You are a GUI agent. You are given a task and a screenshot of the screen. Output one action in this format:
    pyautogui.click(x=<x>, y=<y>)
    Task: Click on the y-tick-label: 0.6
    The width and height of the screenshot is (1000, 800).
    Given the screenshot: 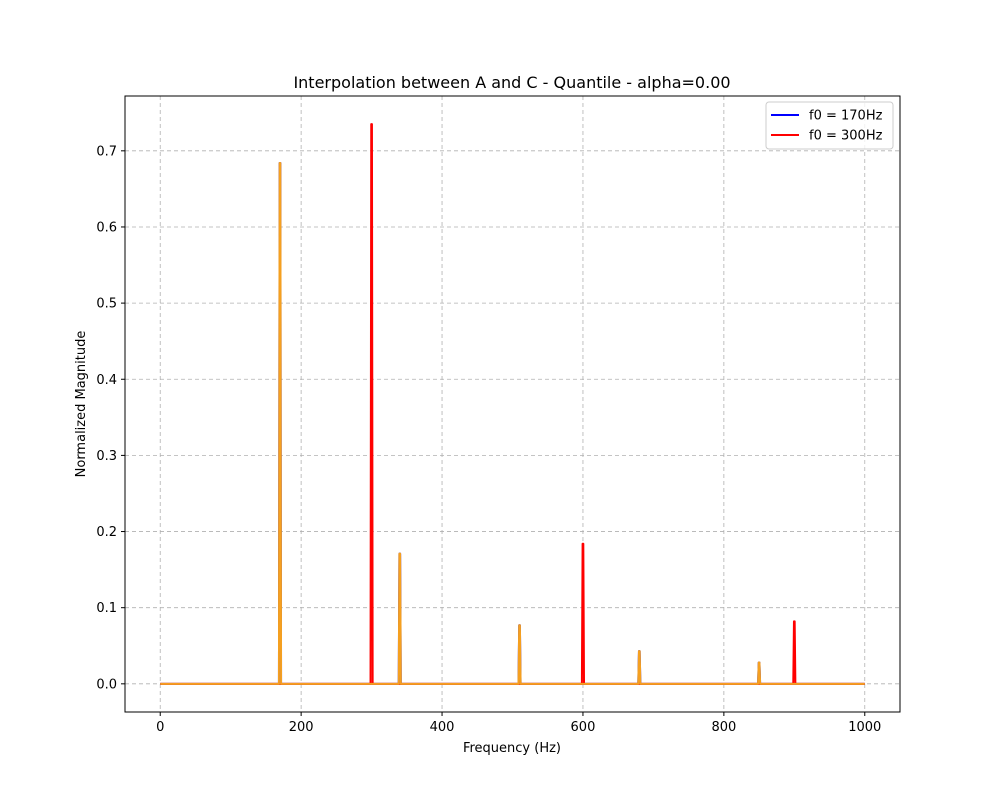 What is the action you would take?
    pyautogui.click(x=106, y=227)
    